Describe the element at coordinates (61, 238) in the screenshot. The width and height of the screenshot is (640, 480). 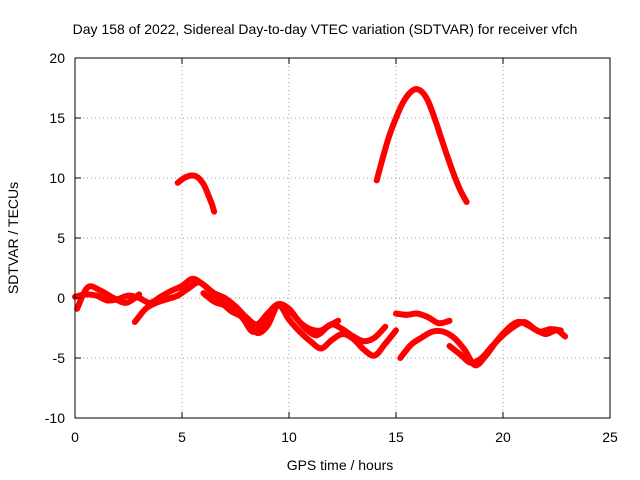
I see `y-tick-label: 5` at that location.